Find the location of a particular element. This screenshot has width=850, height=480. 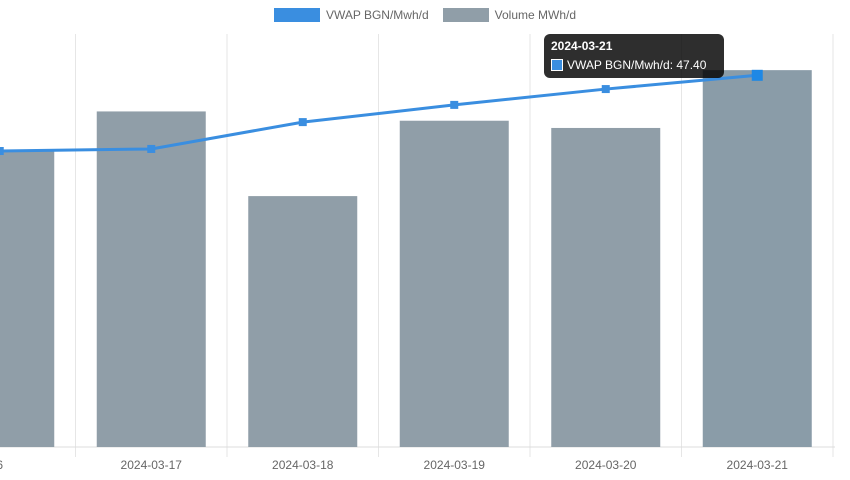

vwap-line is located at coordinates (379, 113).